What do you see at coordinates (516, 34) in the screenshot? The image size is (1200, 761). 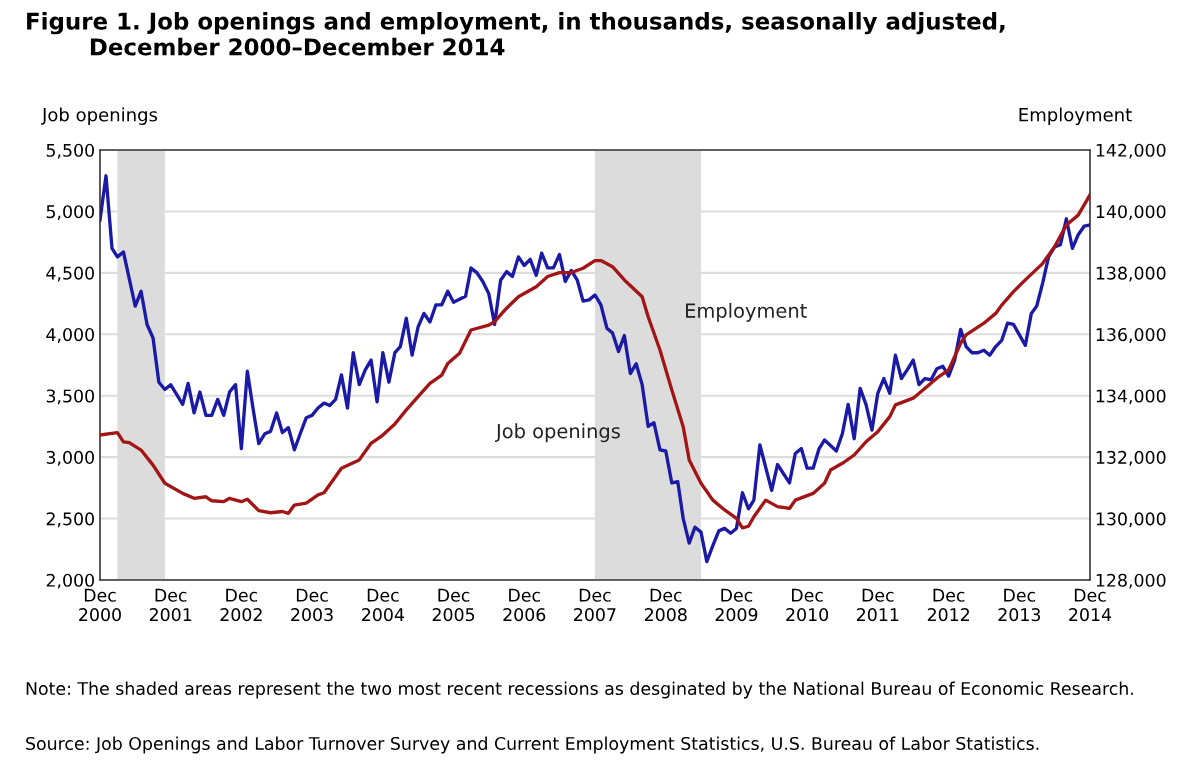 I see `chart-title: Figure 1. Job openings and employment, in thousands, seasonally adjusted, December 2000–December 2014` at bounding box center [516, 34].